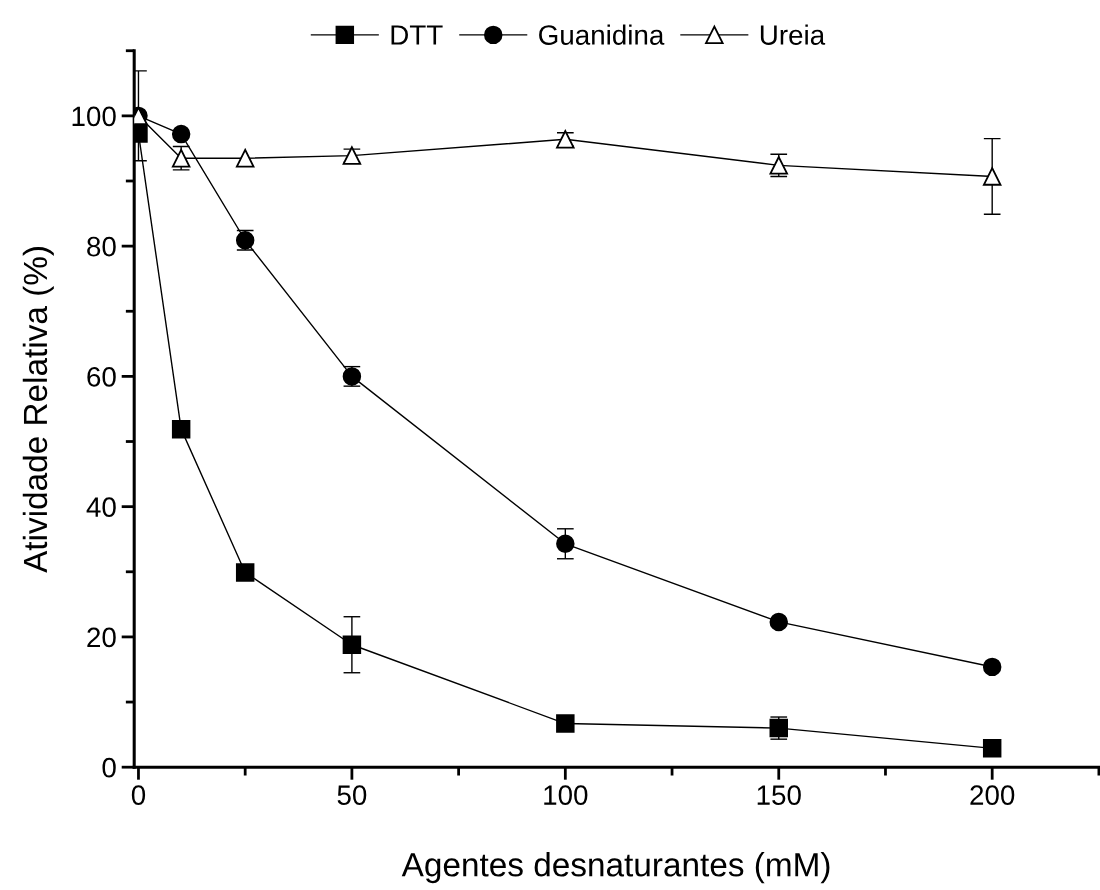 This screenshot has height=890, width=1100. Describe the element at coordinates (101, 637) in the screenshot. I see `y-tick-label: 20` at that location.